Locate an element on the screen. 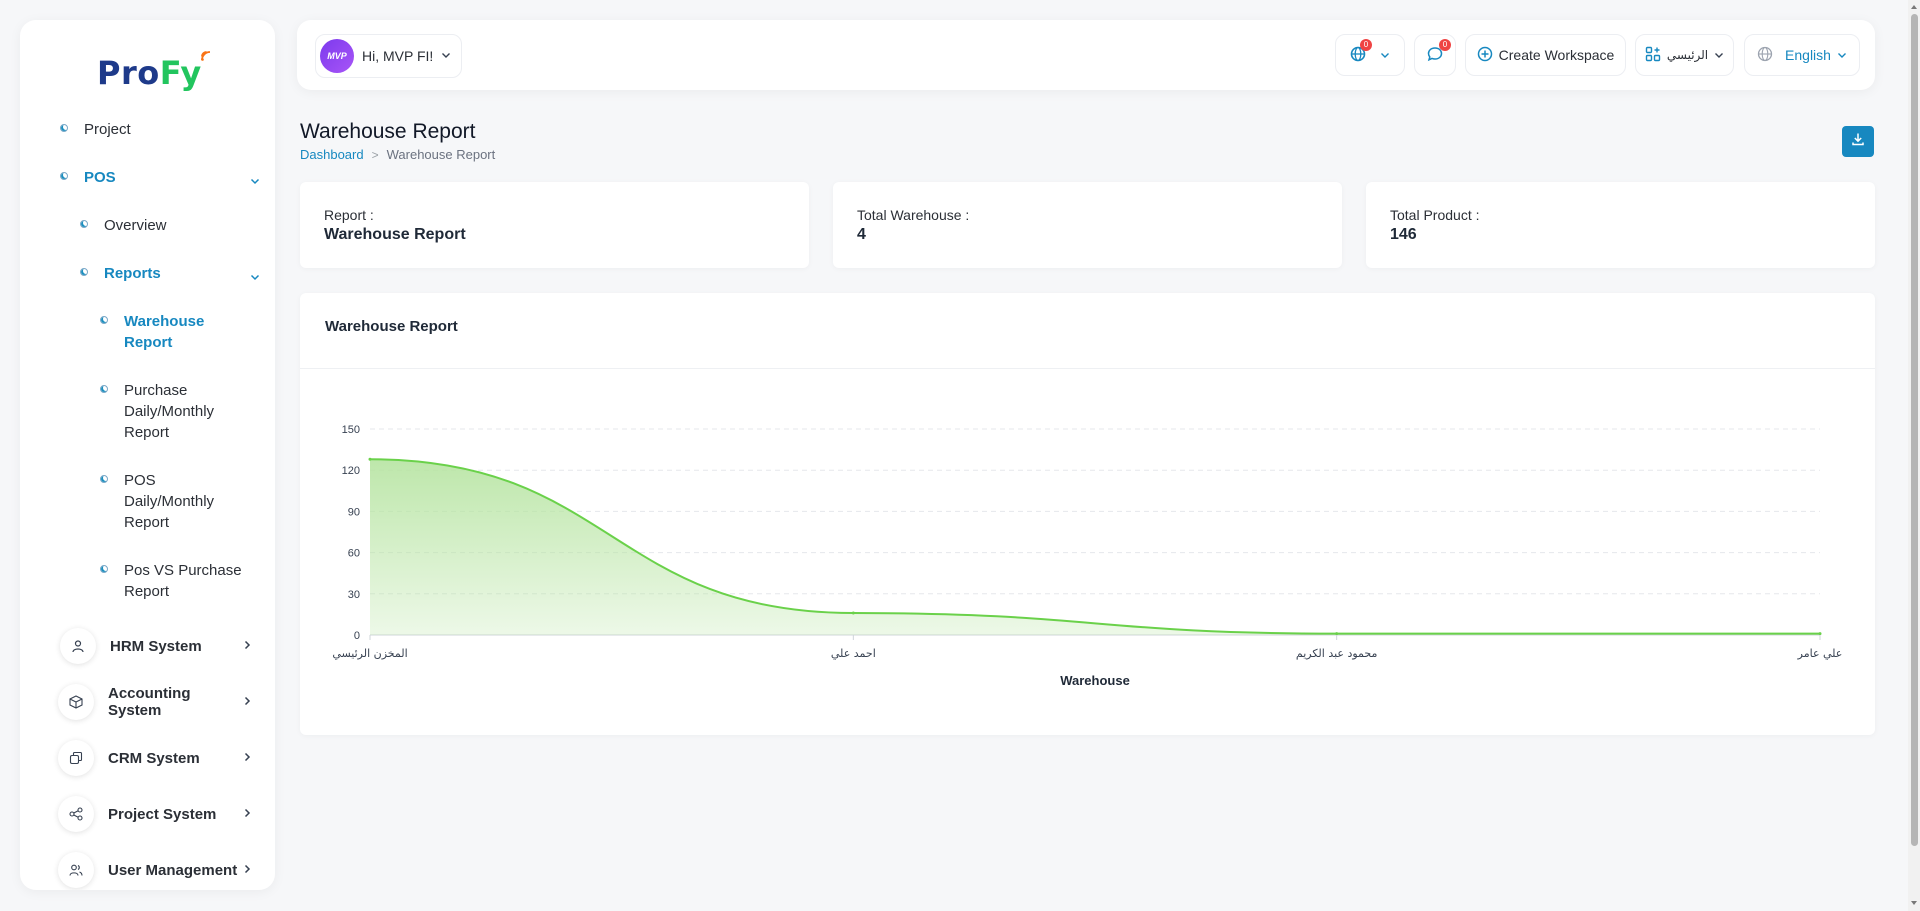  page-scrollbar is located at coordinates (1914, 455).